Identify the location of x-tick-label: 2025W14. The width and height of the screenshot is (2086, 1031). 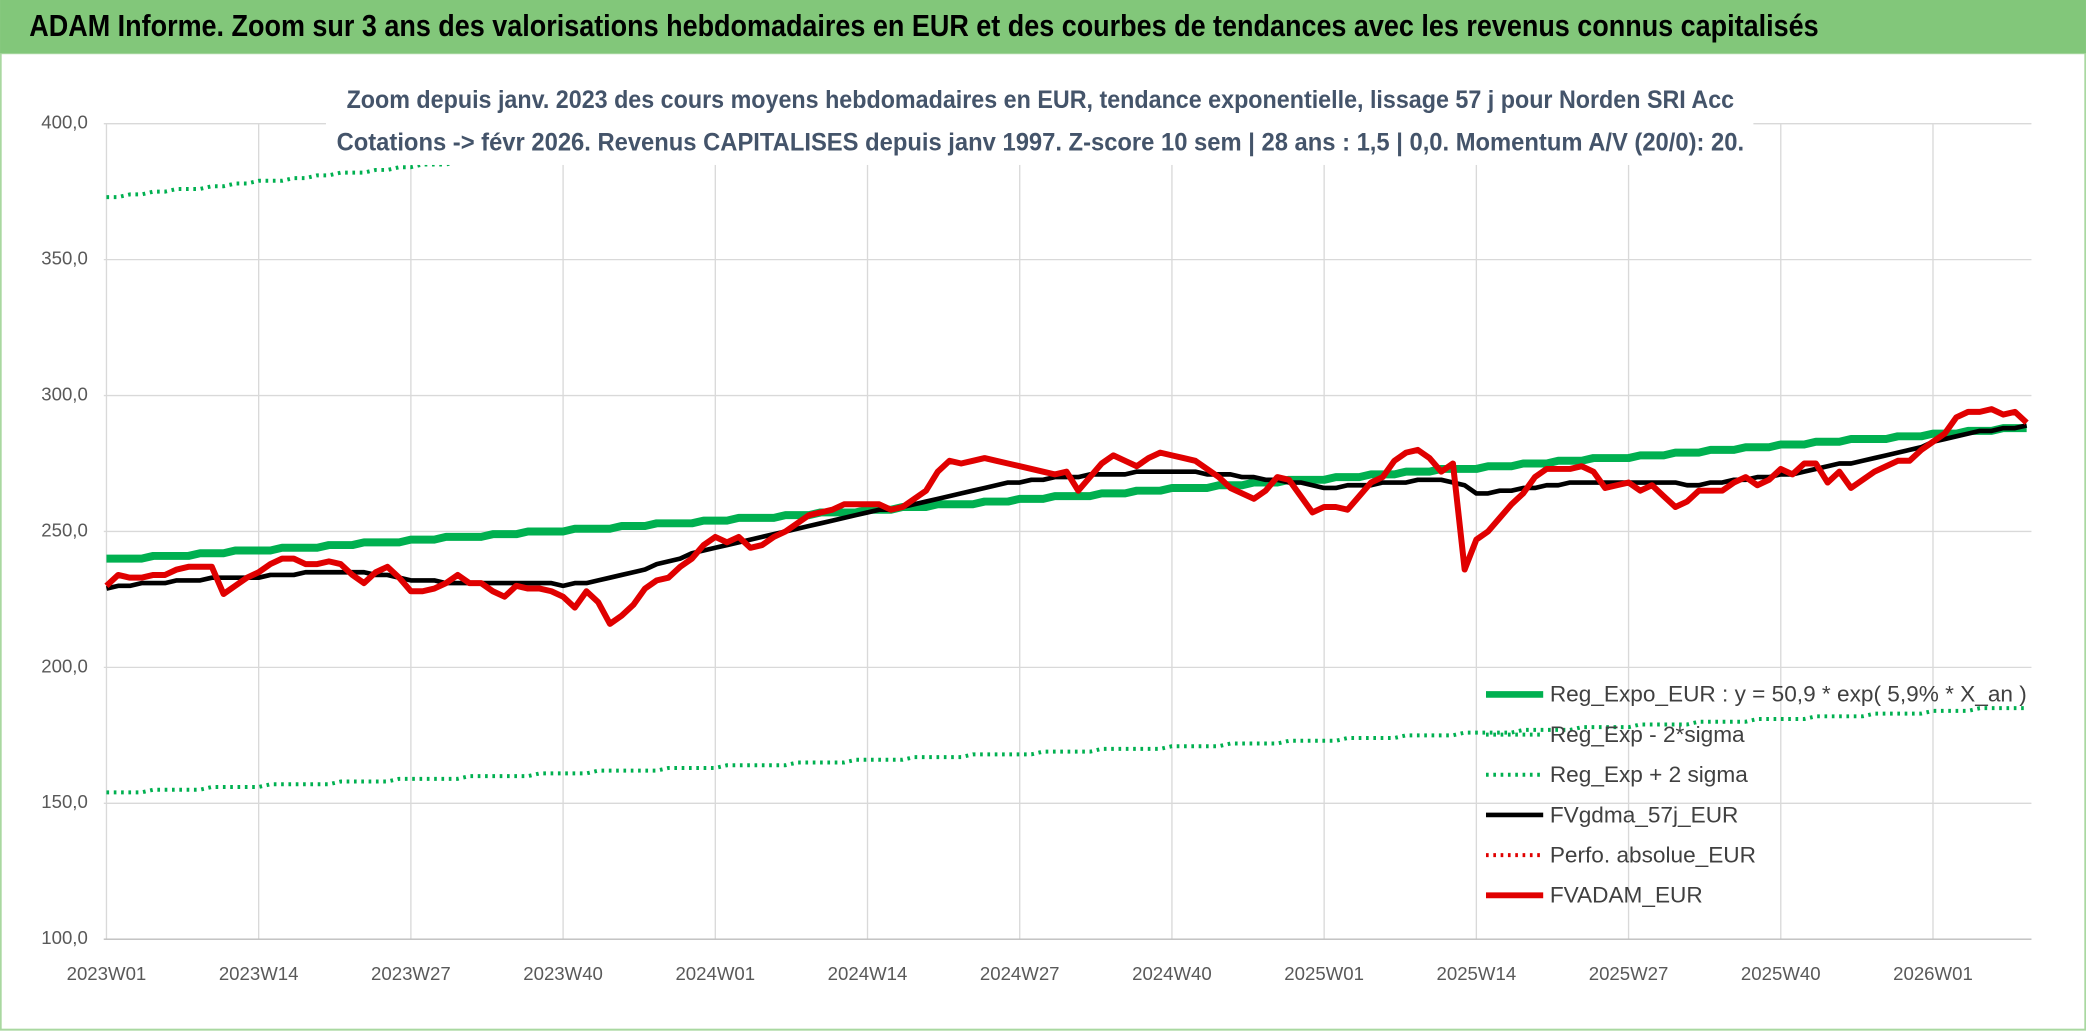
(1477, 973).